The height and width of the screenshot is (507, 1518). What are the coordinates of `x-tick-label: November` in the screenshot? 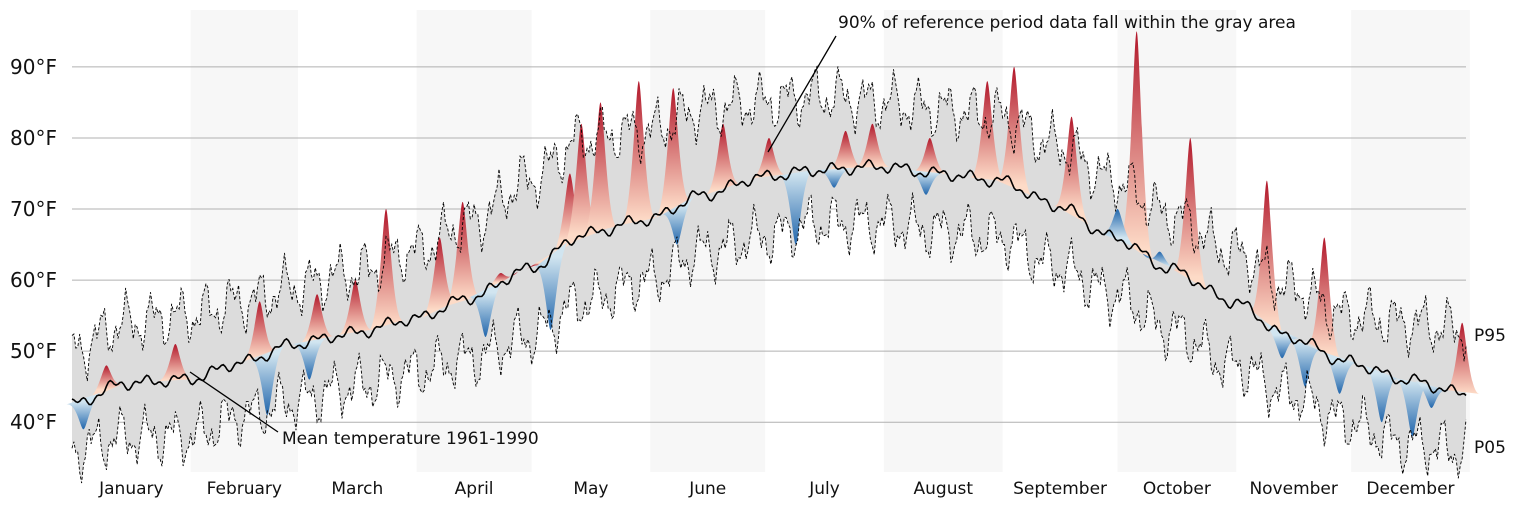 It's located at (1293, 489).